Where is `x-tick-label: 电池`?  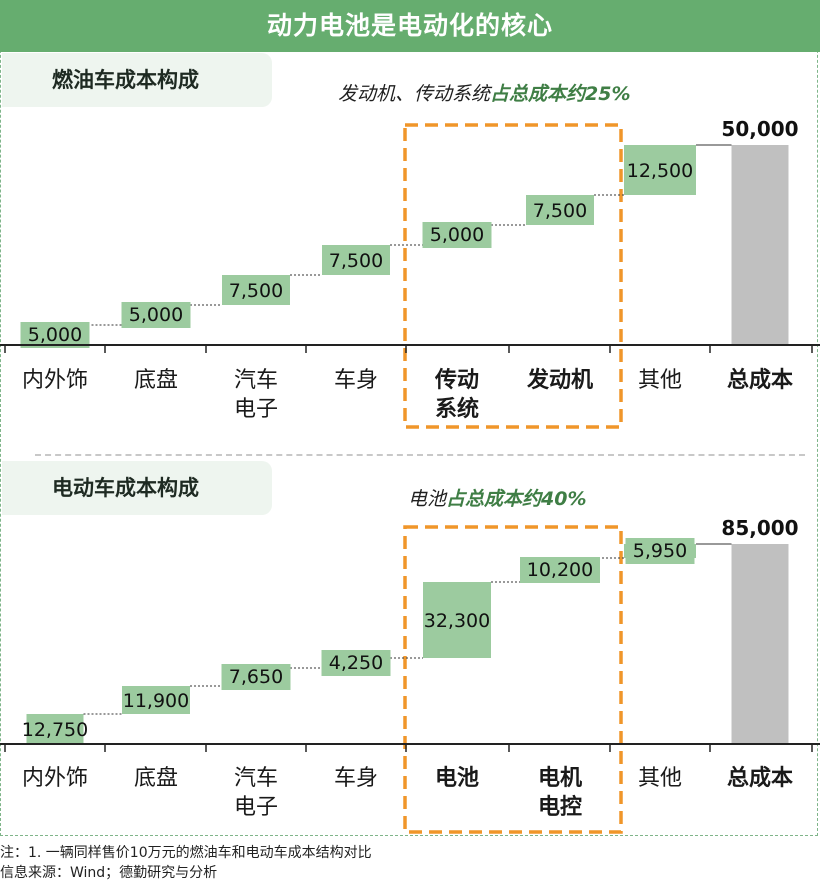 x-tick-label: 电池 is located at coordinates (457, 778).